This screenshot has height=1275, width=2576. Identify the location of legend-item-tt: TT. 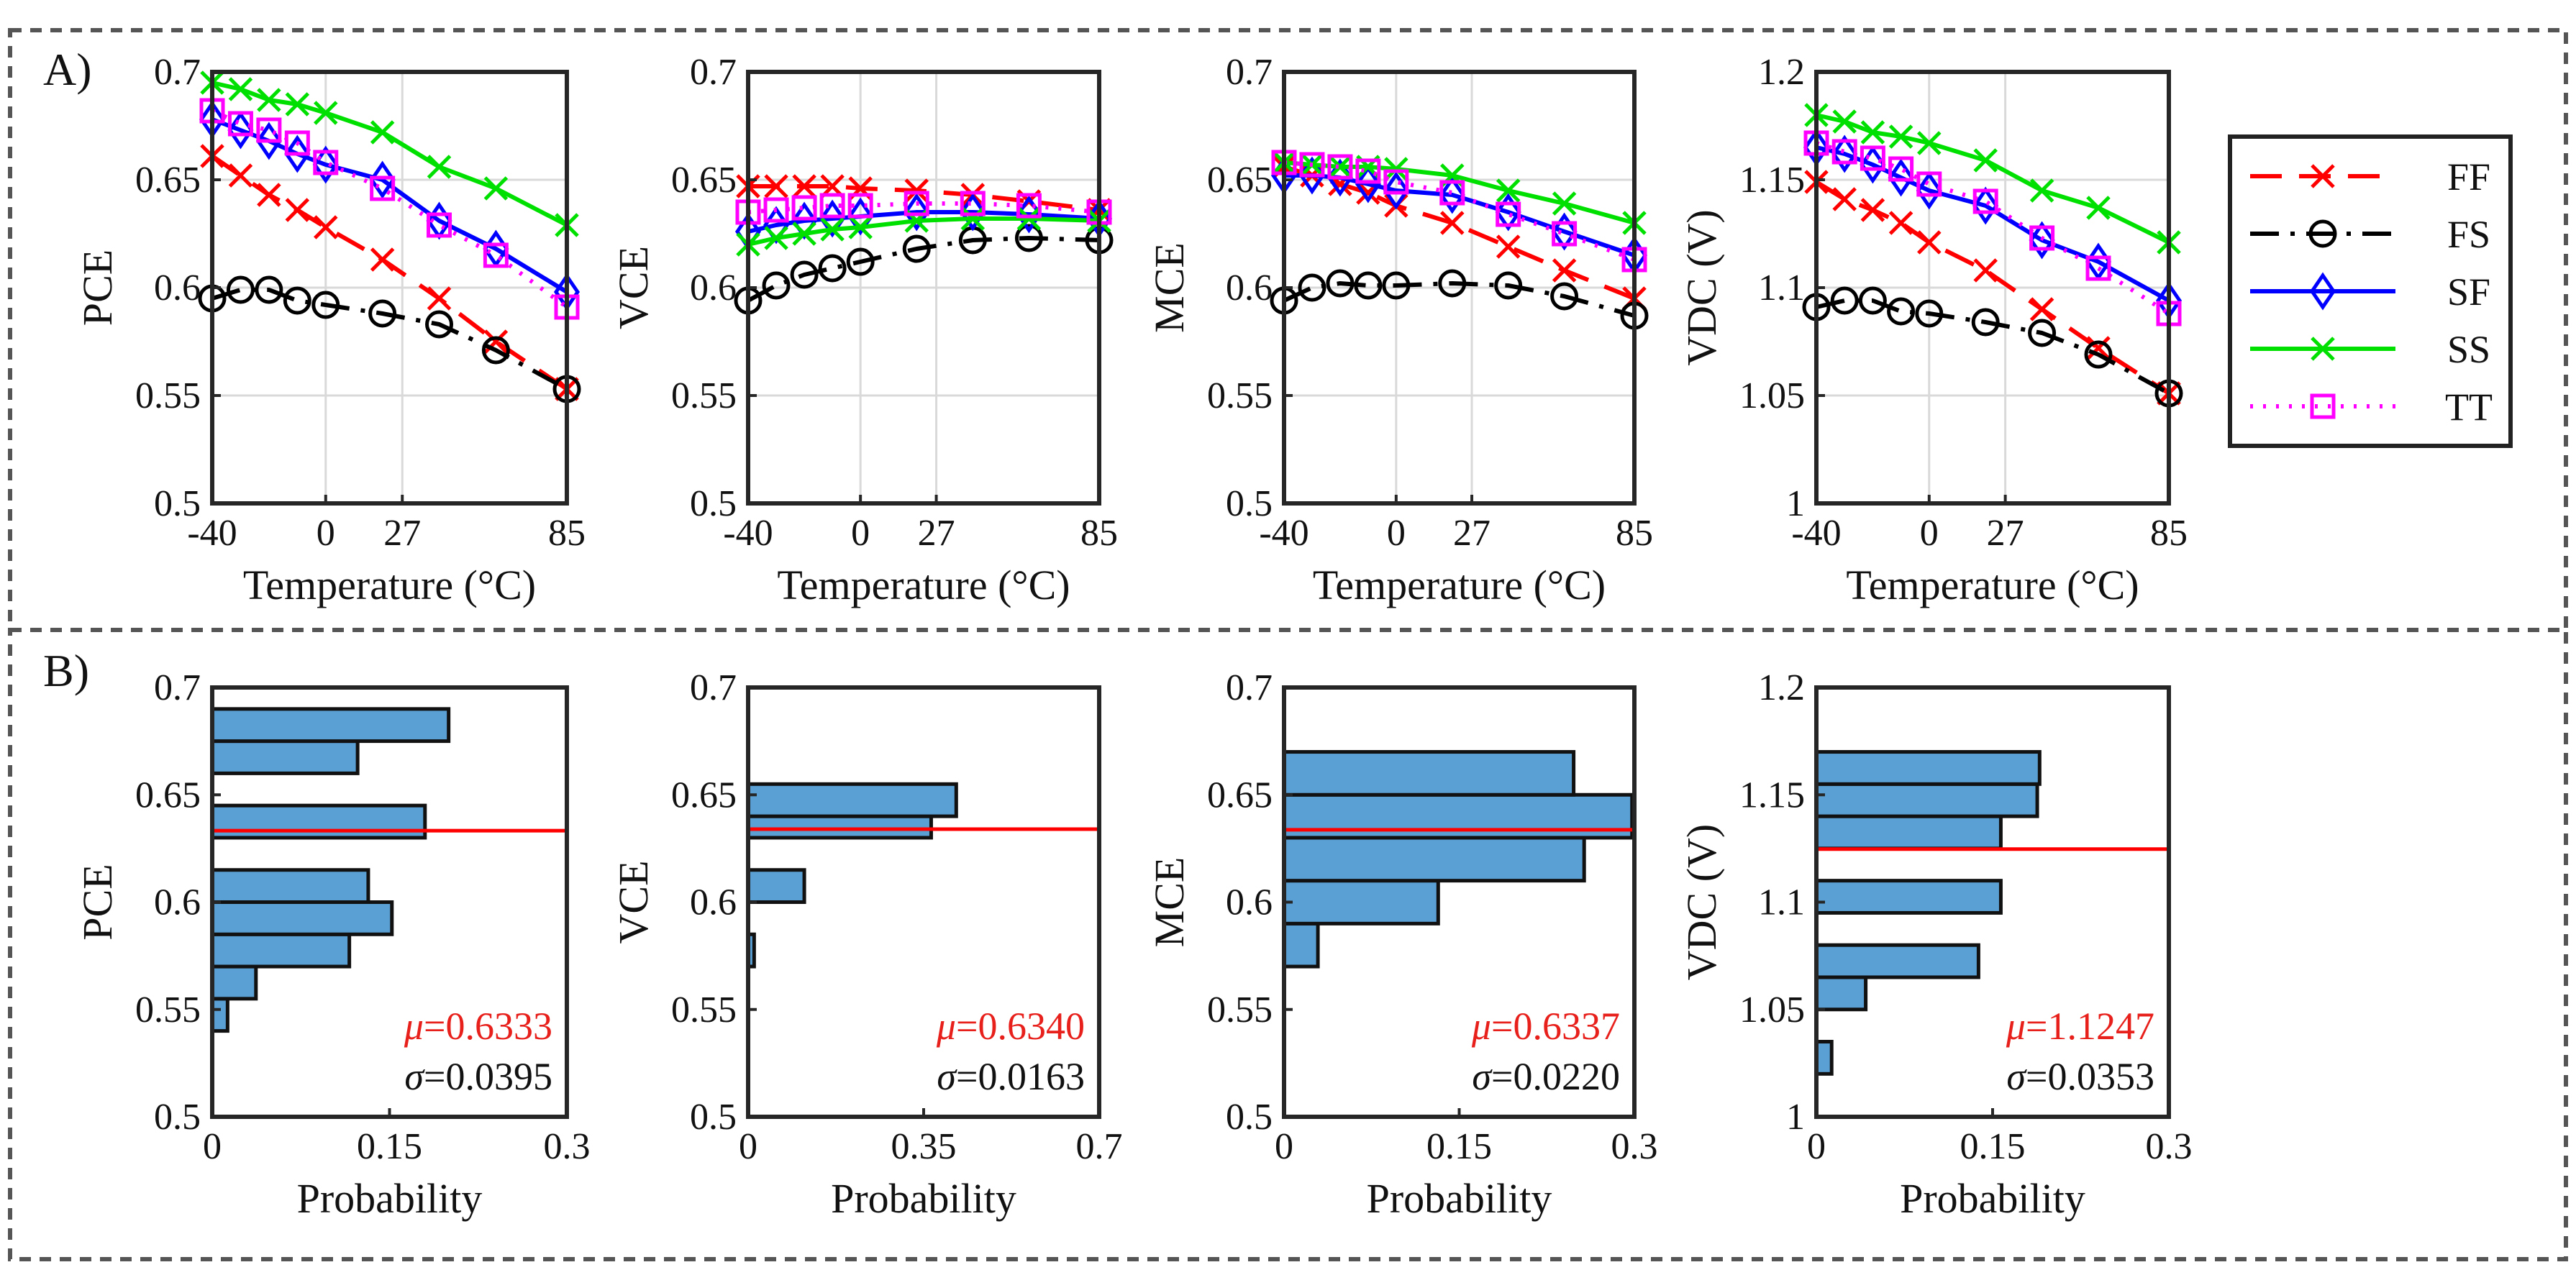
(2371, 407).